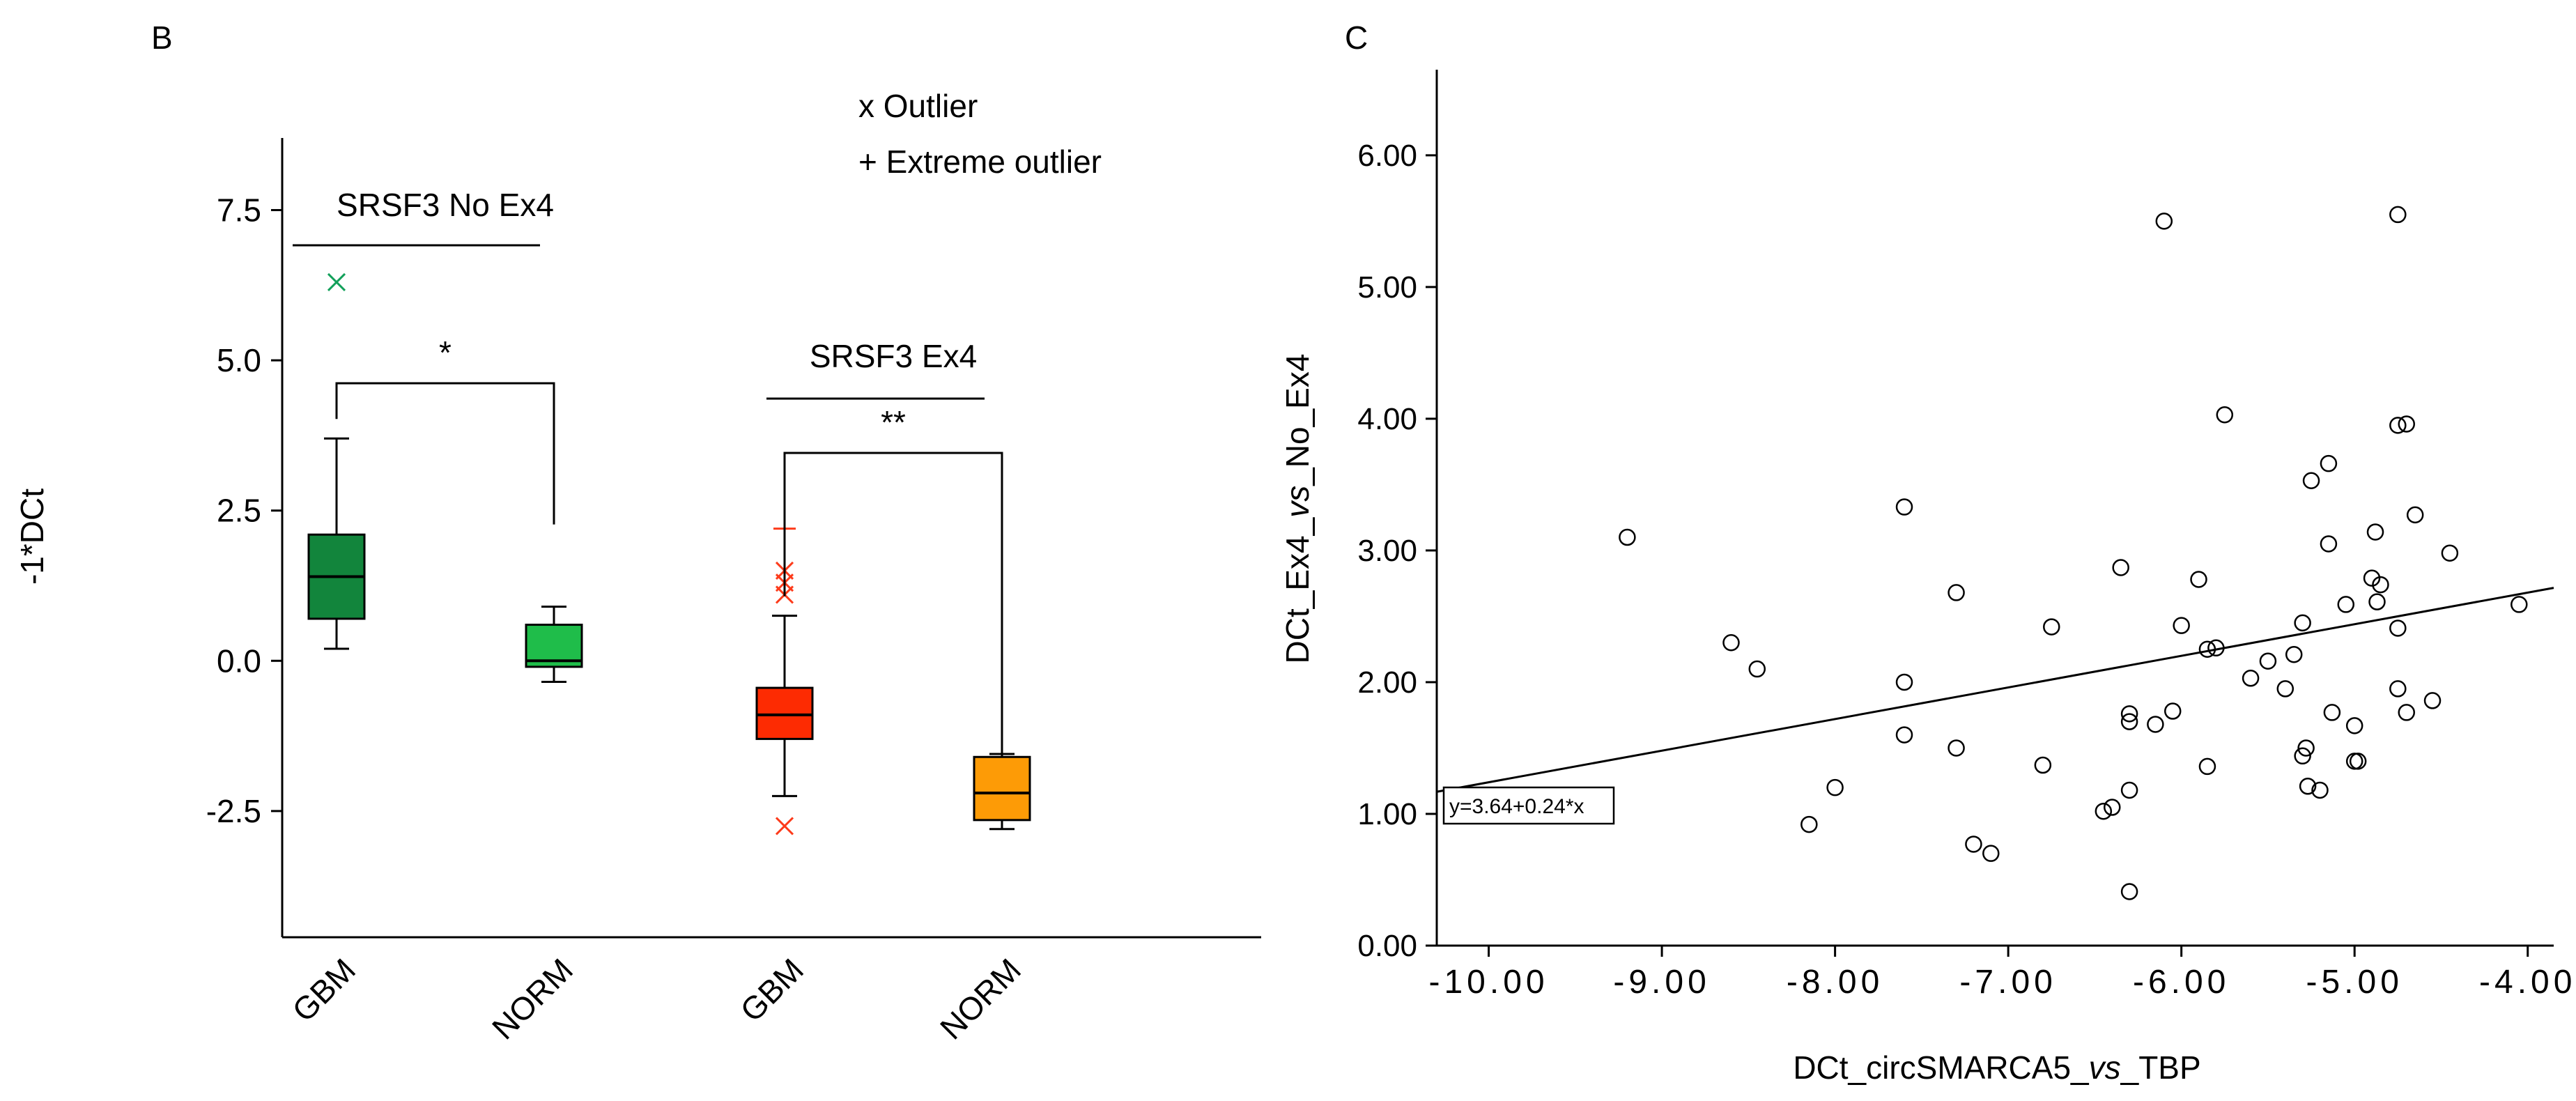 The height and width of the screenshot is (1101, 2576). I want to click on panel-c-x-tick-label: -8.00, so click(1835, 983).